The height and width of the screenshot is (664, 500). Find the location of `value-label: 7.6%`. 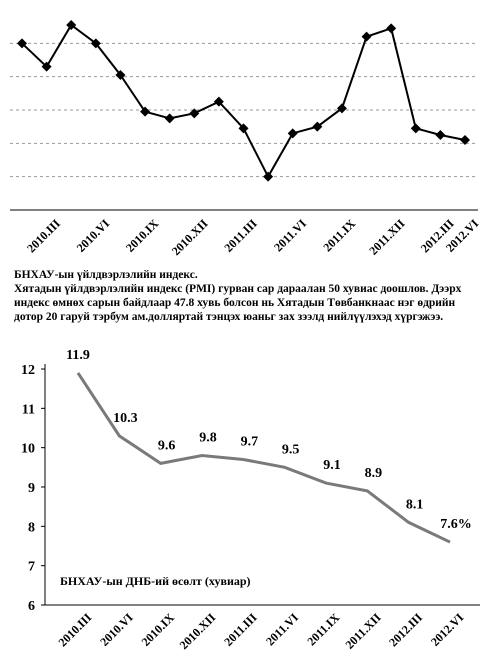

value-label: 7.6% is located at coordinates (456, 524).